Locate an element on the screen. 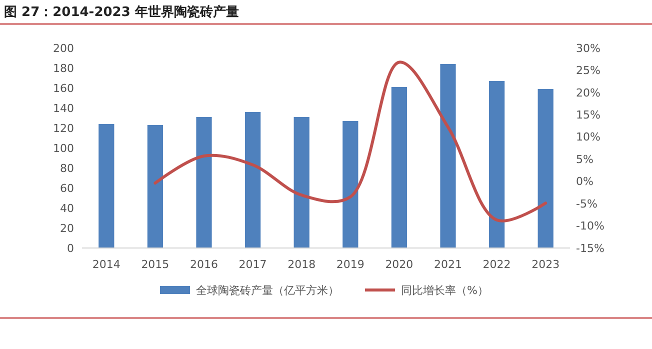  x-tick-label: 2022 is located at coordinates (496, 264).